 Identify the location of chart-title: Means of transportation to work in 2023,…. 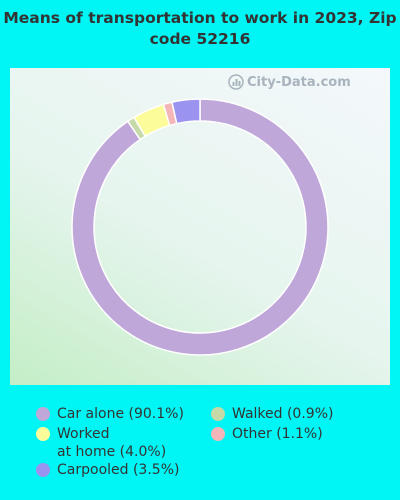
(200, 28).